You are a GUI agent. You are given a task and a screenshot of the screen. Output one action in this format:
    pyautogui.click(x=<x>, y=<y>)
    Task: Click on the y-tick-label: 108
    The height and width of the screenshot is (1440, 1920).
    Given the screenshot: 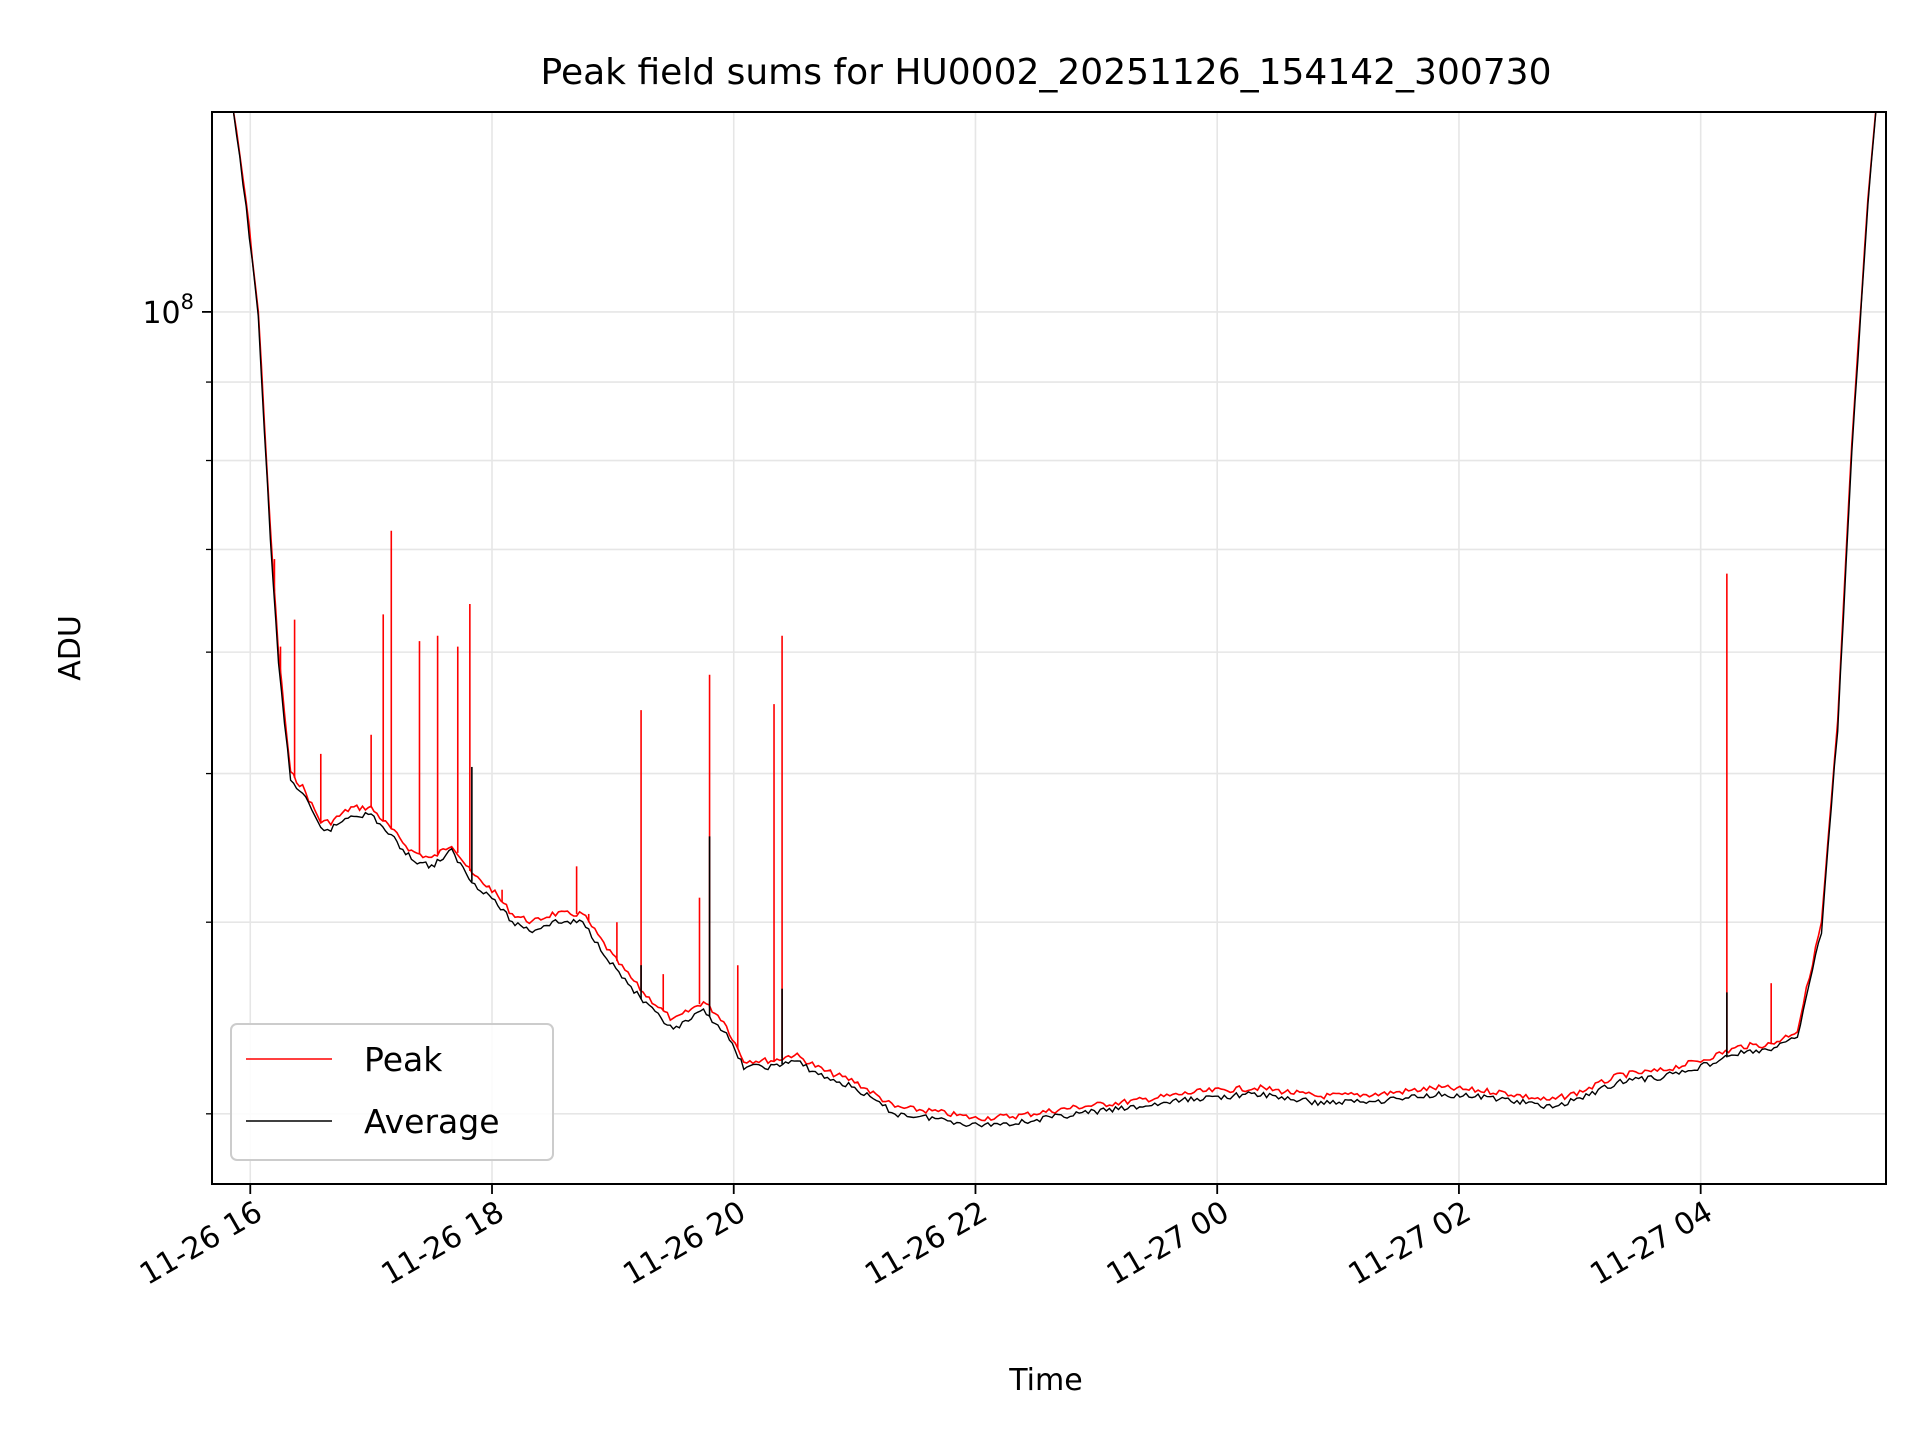 What is the action you would take?
    pyautogui.click(x=168, y=310)
    